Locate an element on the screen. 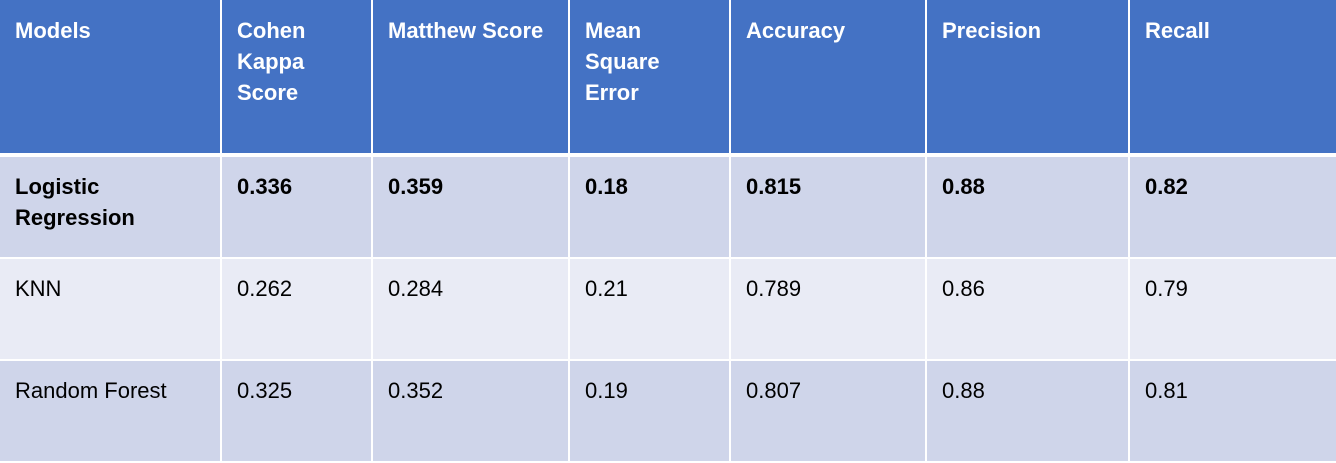 The image size is (1336, 463). table-cell-cohen-kappa: 0.325 is located at coordinates (297, 411).